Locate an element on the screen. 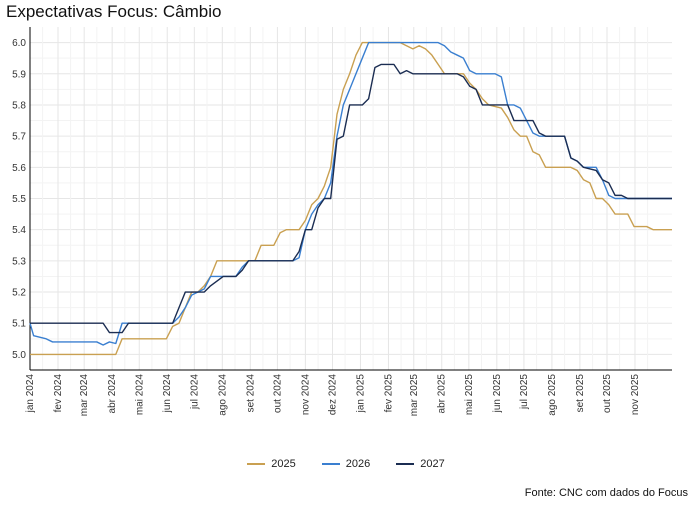 This screenshot has width=692, height=512. legend-item-2025: 2025 is located at coordinates (271, 464).